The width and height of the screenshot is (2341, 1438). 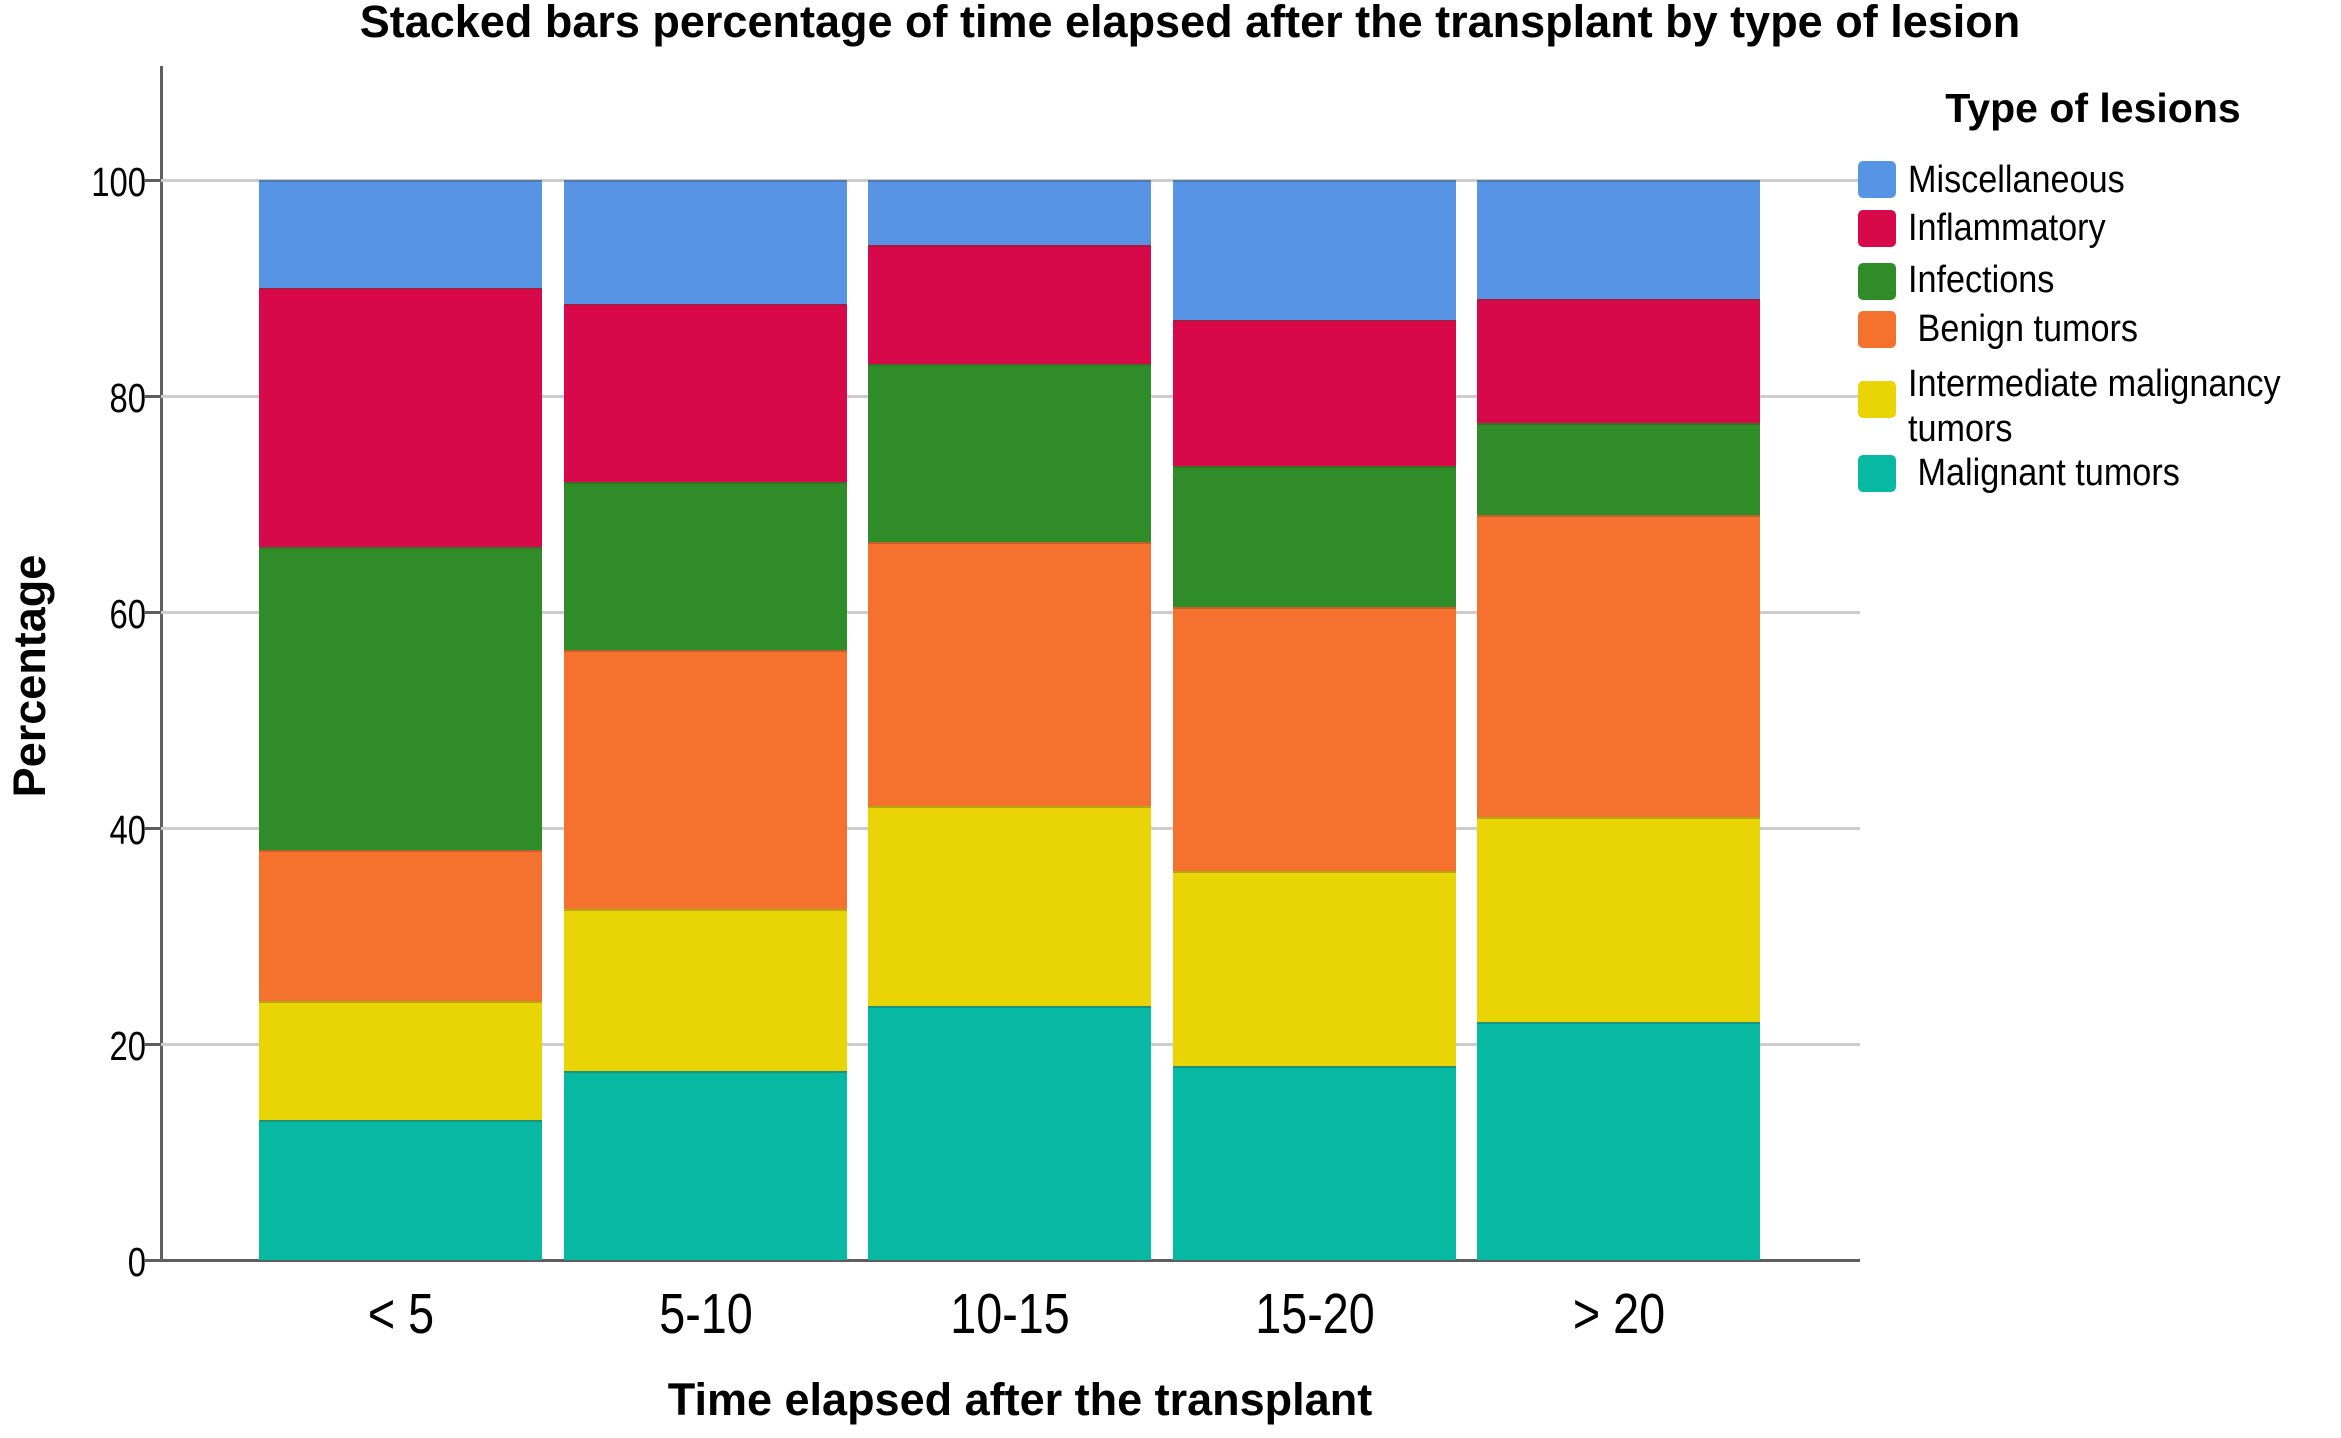 What do you see at coordinates (2094, 406) in the screenshot?
I see `legend-item-label: Intermediate malignancy tumors` at bounding box center [2094, 406].